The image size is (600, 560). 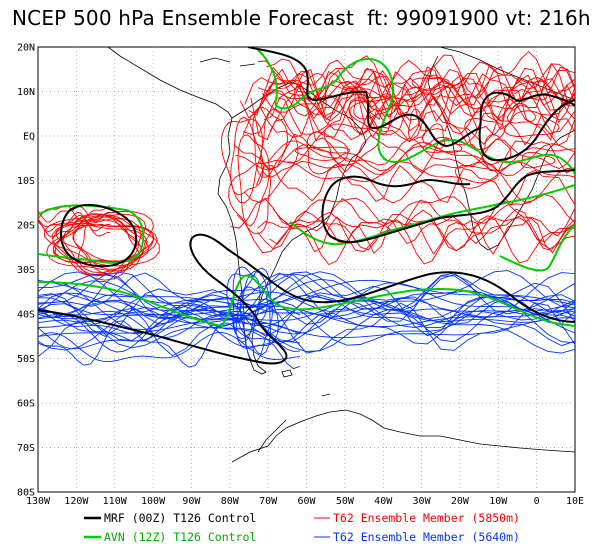 I want to click on lat-label: 40S, so click(x=26, y=315).